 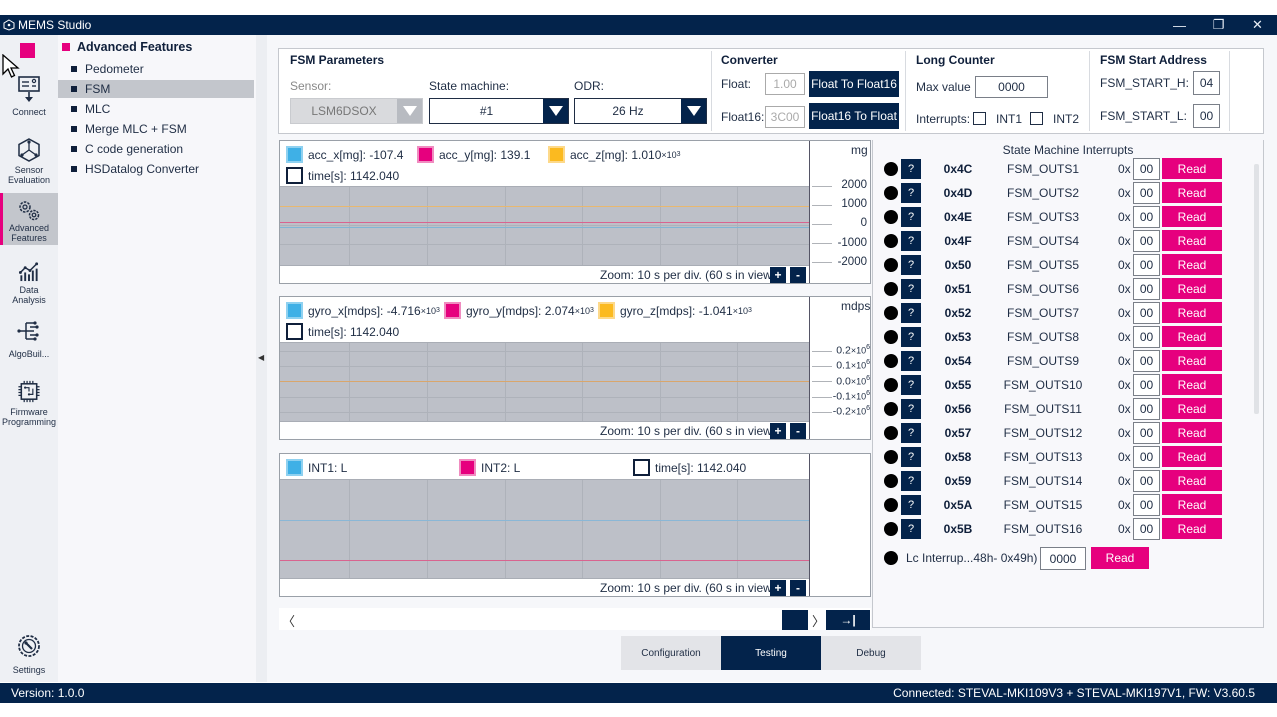 I want to click on time-scrollbar: 〈 〉 →|, so click(x=575, y=619).